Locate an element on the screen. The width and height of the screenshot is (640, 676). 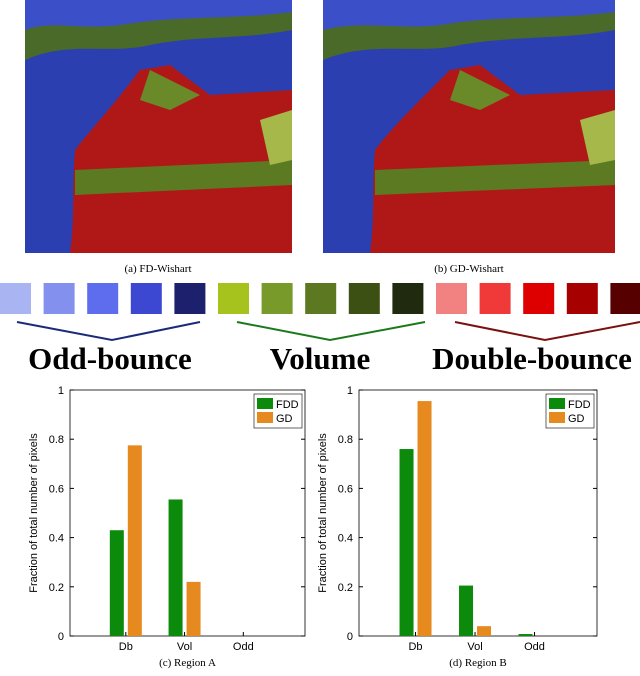
chart-caption: (c) Region A is located at coordinates (187, 663).